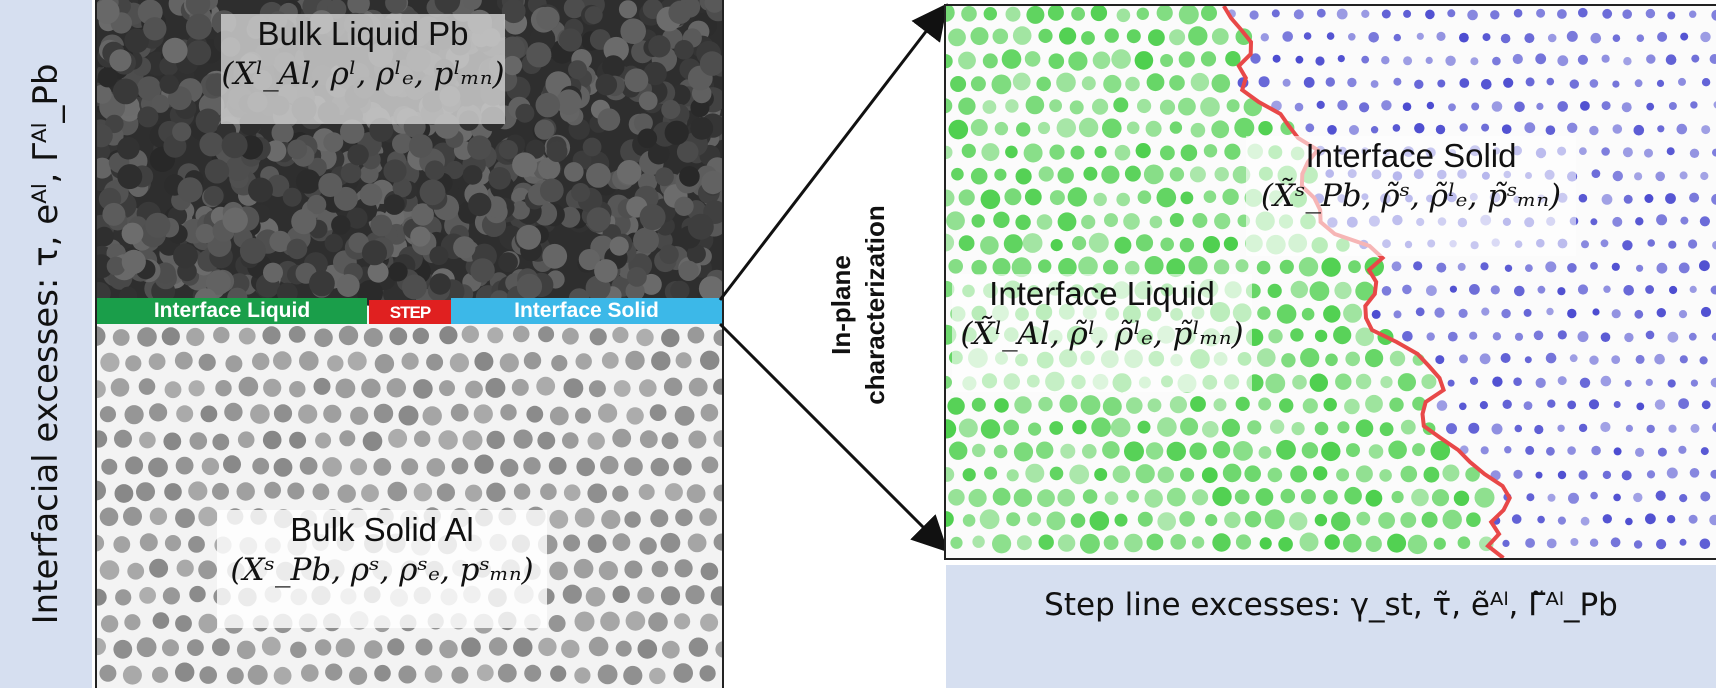 The width and height of the screenshot is (1716, 688). I want to click on bulk-solid-label: Bulk Solid Al (Xˢ_Pb, ρˢ, ρˢₑ, pˢₘₙ), so click(382, 569).